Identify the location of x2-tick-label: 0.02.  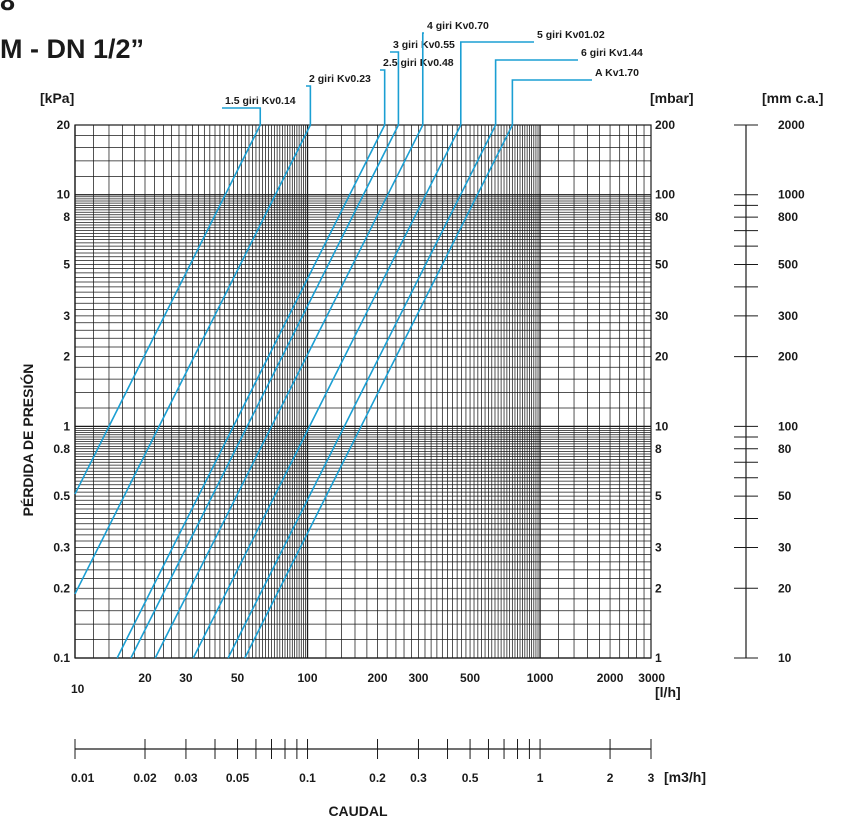
(145, 778).